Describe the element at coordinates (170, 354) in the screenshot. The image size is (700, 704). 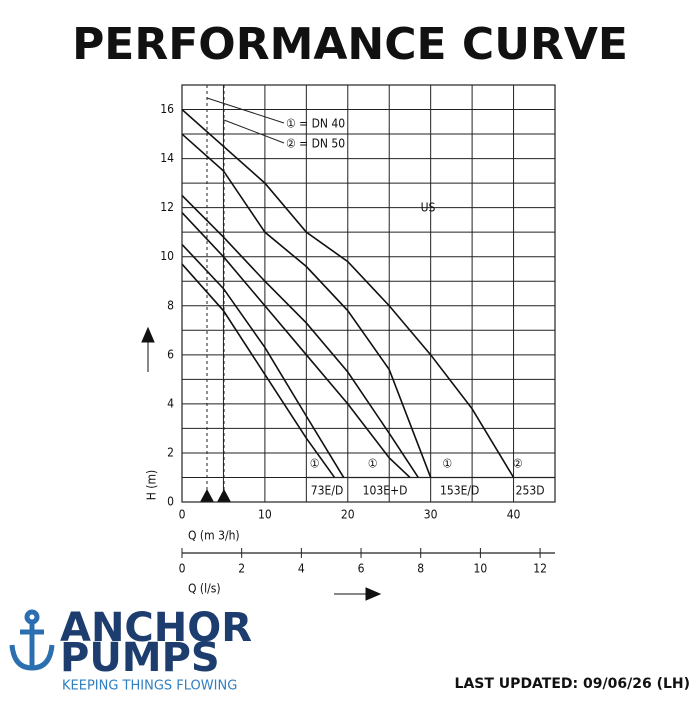
I see `y-tick-label: 6` at that location.